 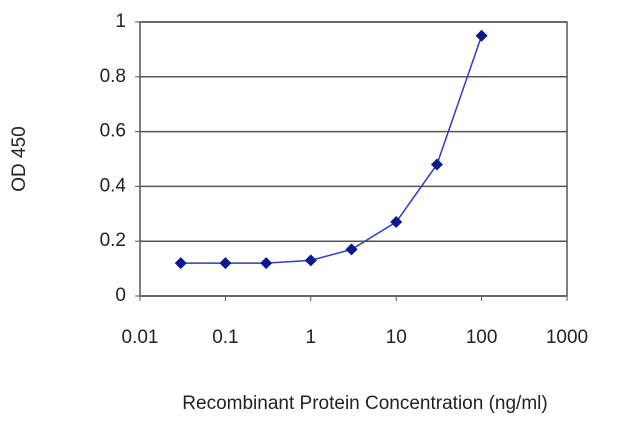 I want to click on x-tick-label: 10, so click(x=396, y=337).